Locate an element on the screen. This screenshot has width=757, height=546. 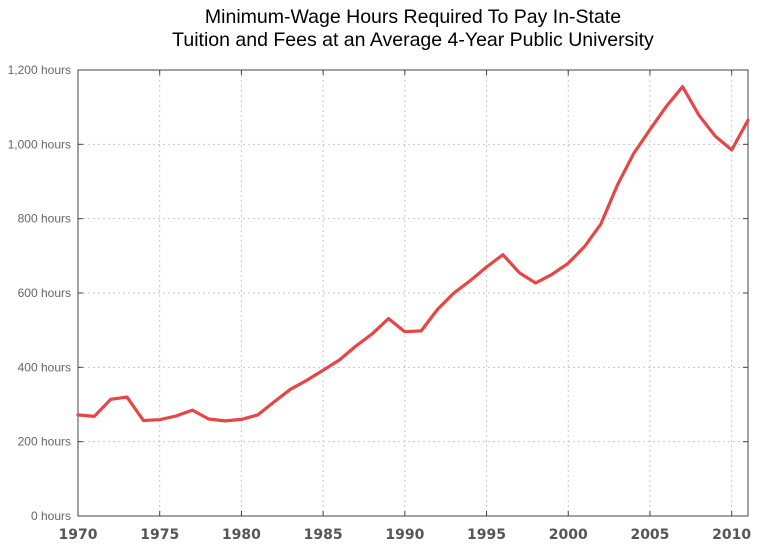
y-tick-label: 600 hours is located at coordinates (44, 293).